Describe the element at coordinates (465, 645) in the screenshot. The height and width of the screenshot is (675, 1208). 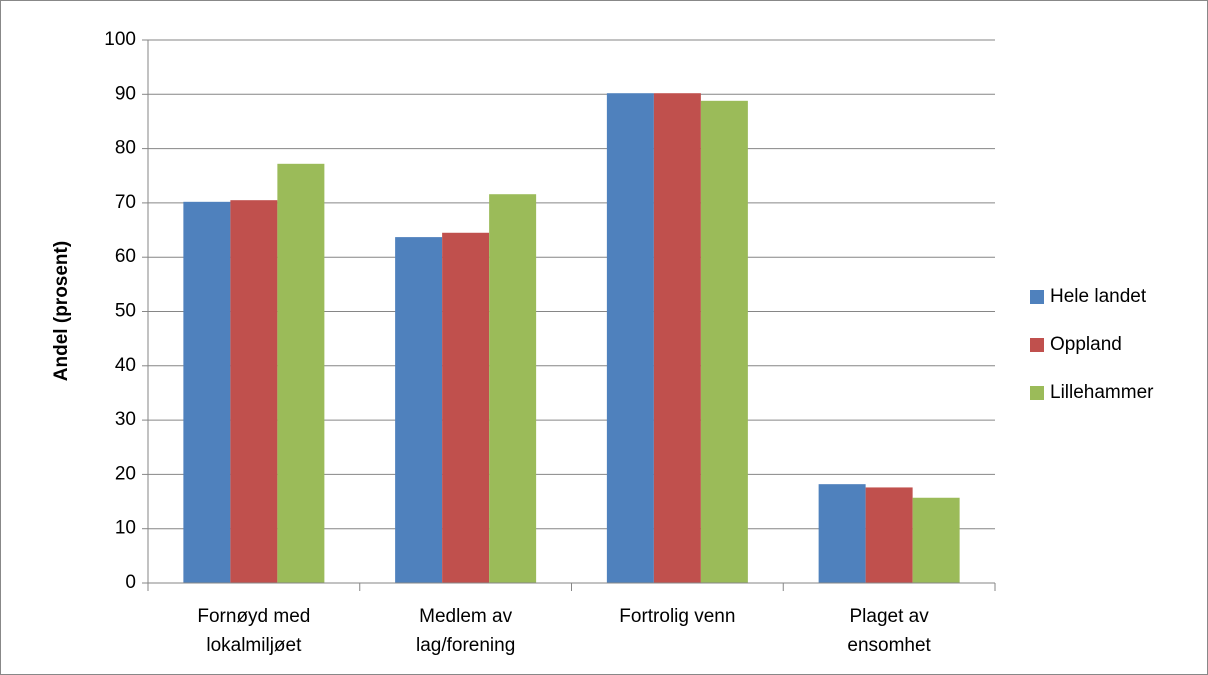
I see `x-tick-label: lag/forening` at that location.